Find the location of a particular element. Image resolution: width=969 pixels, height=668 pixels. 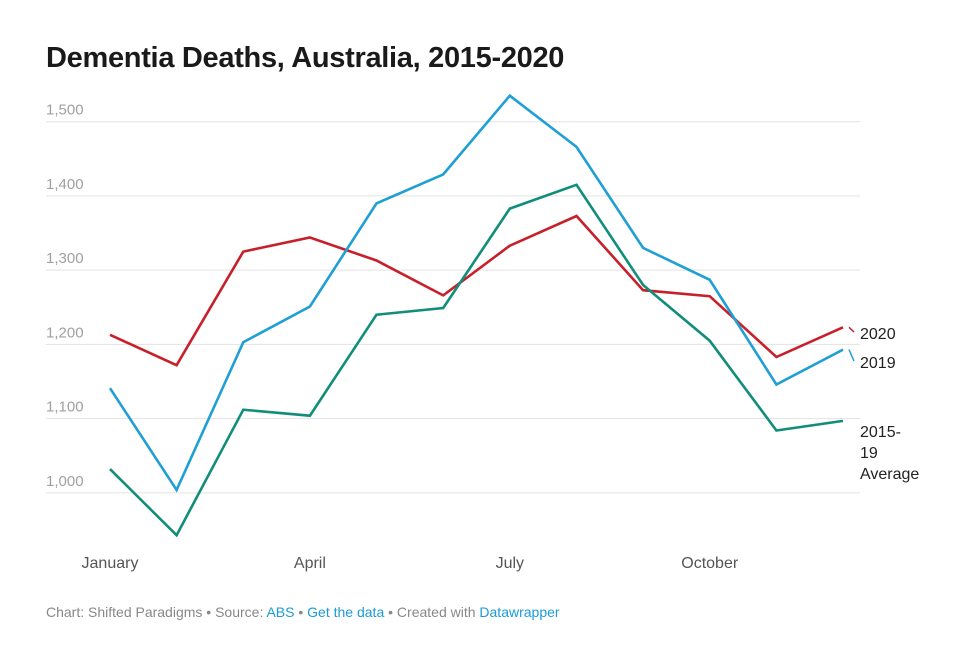

y-tick-label: 1,000 is located at coordinates (65, 481).